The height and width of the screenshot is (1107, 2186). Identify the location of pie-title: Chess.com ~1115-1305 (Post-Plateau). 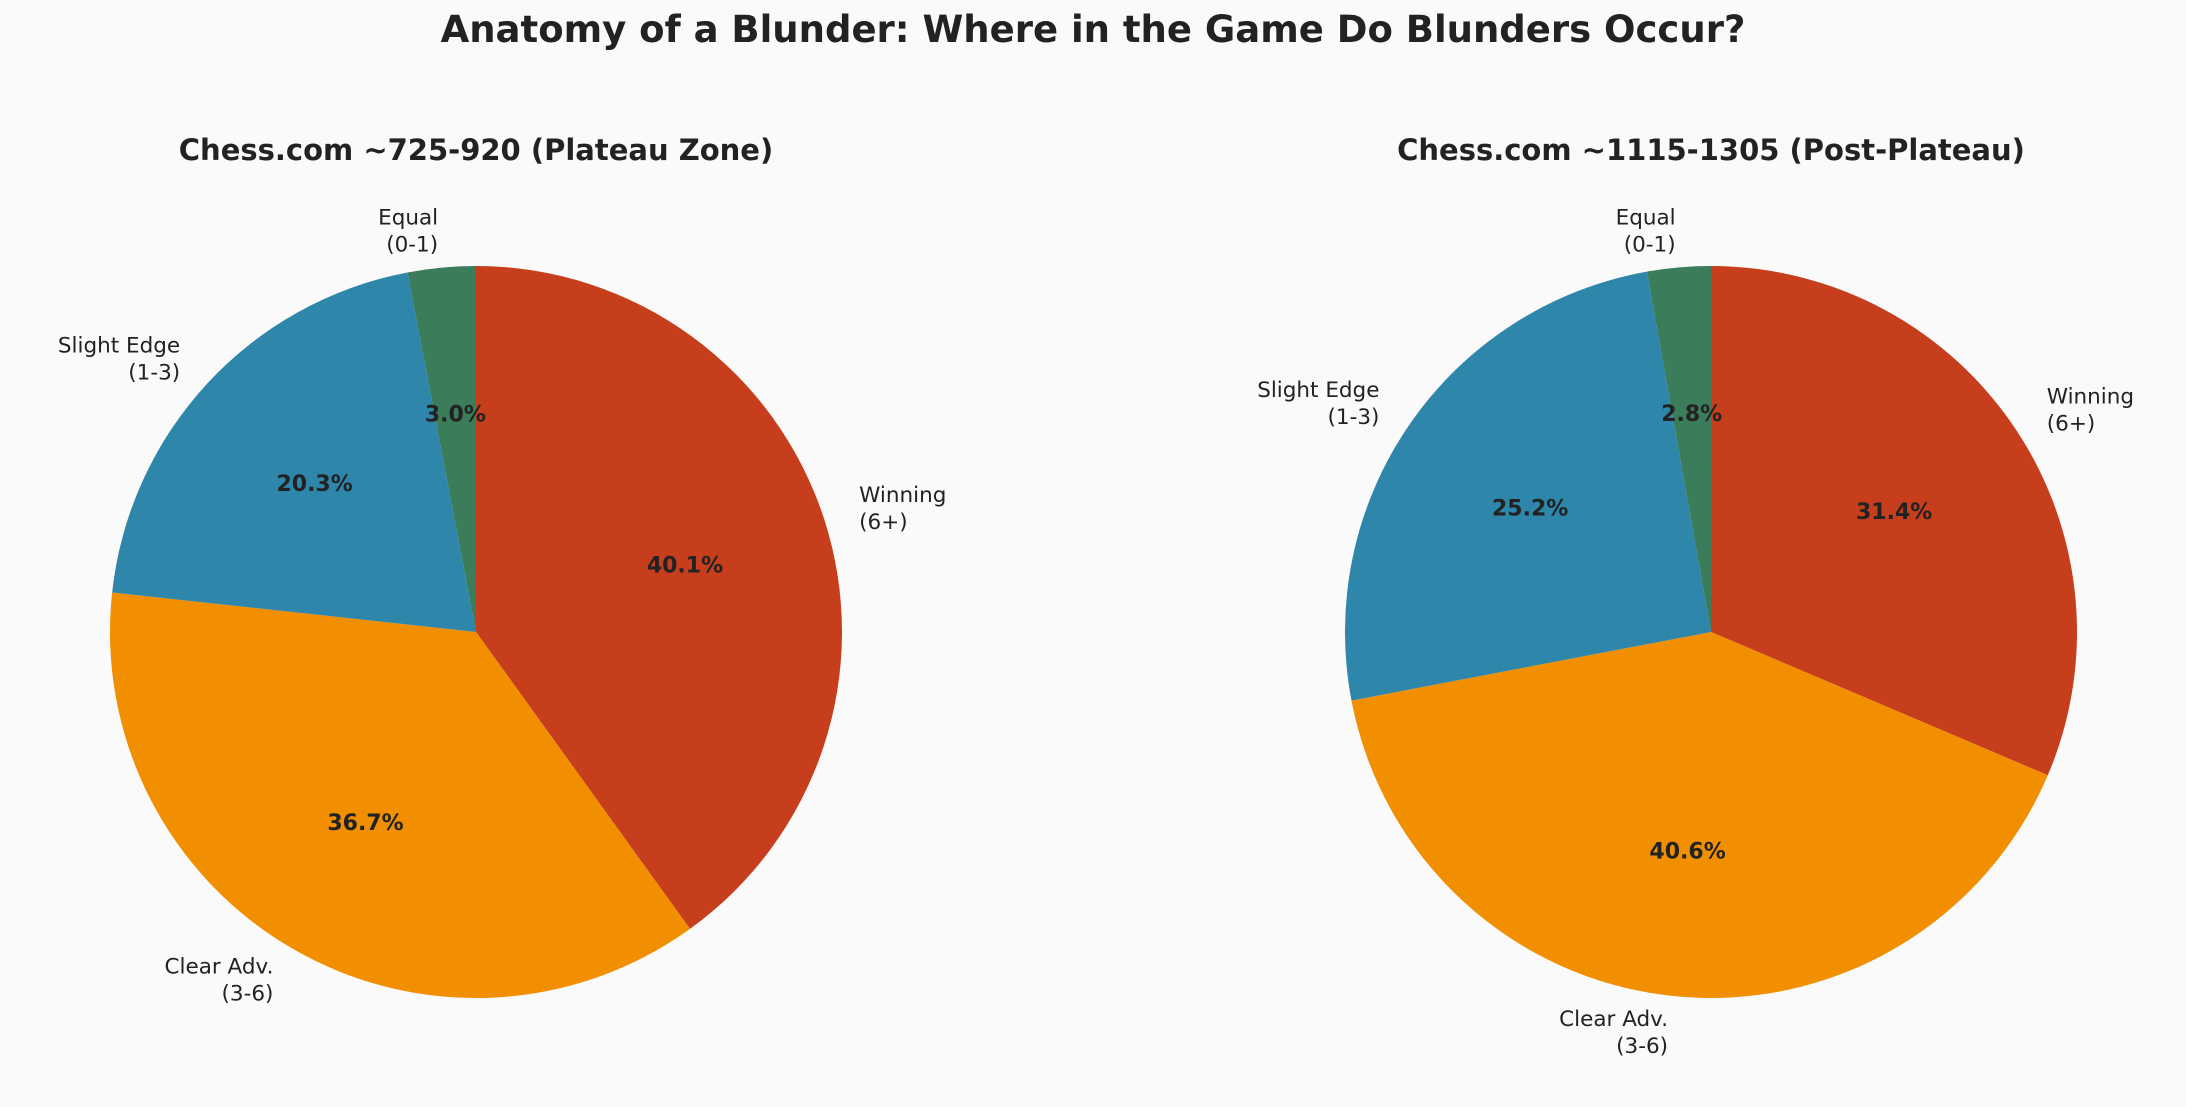
(1711, 150).